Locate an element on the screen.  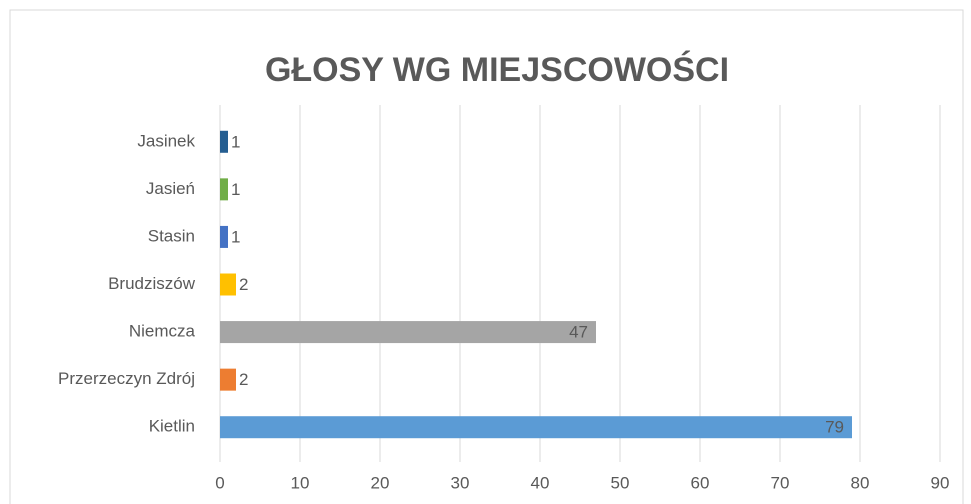
x-tick-label: 70 is located at coordinates (780, 482).